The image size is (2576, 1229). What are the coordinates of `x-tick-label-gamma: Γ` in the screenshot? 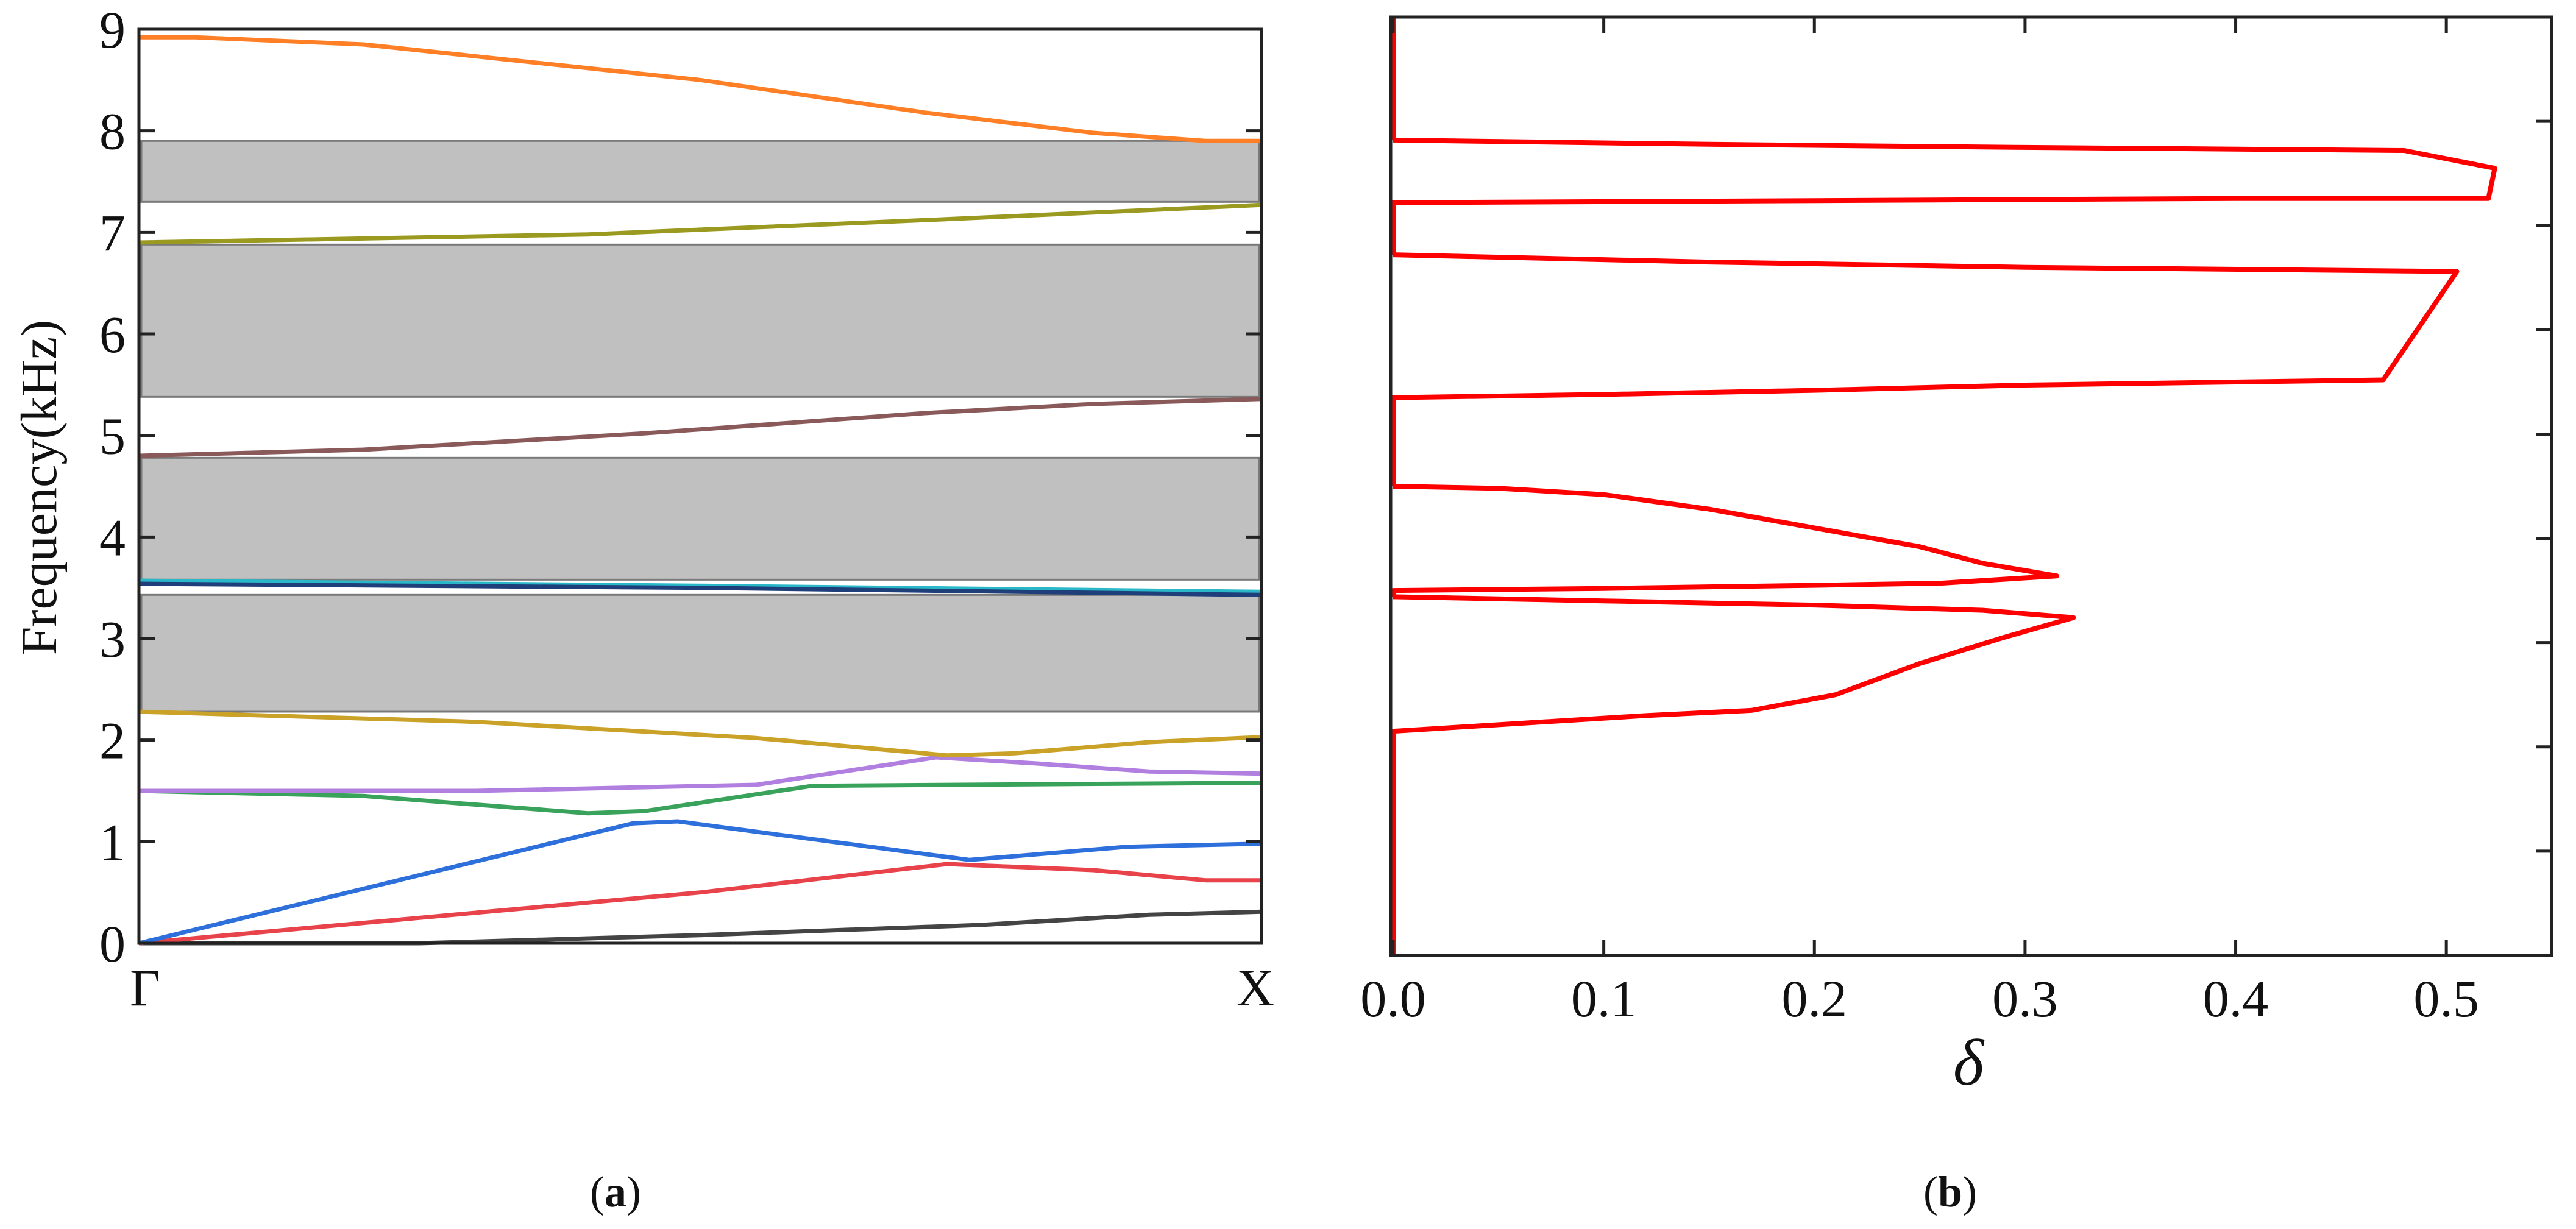 It's located at (145, 987).